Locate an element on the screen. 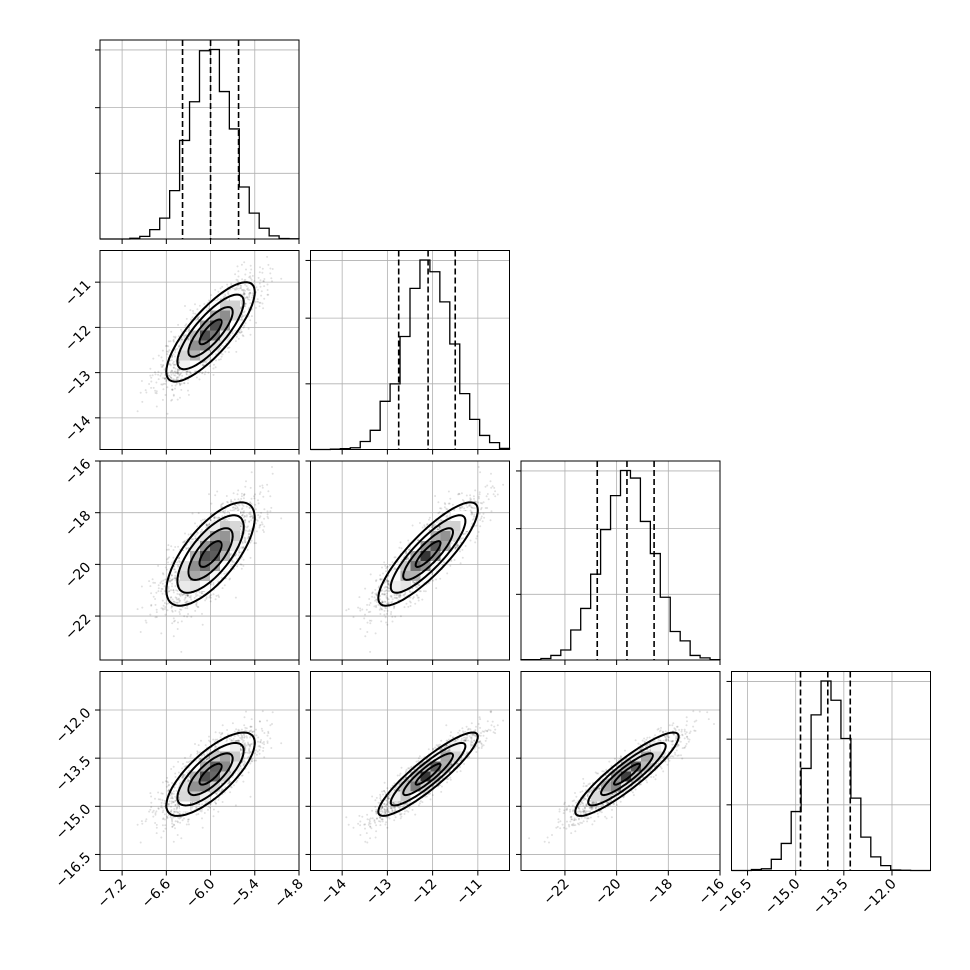 The width and height of the screenshot is (970, 970). contour-line is located at coordinates (210, 332).